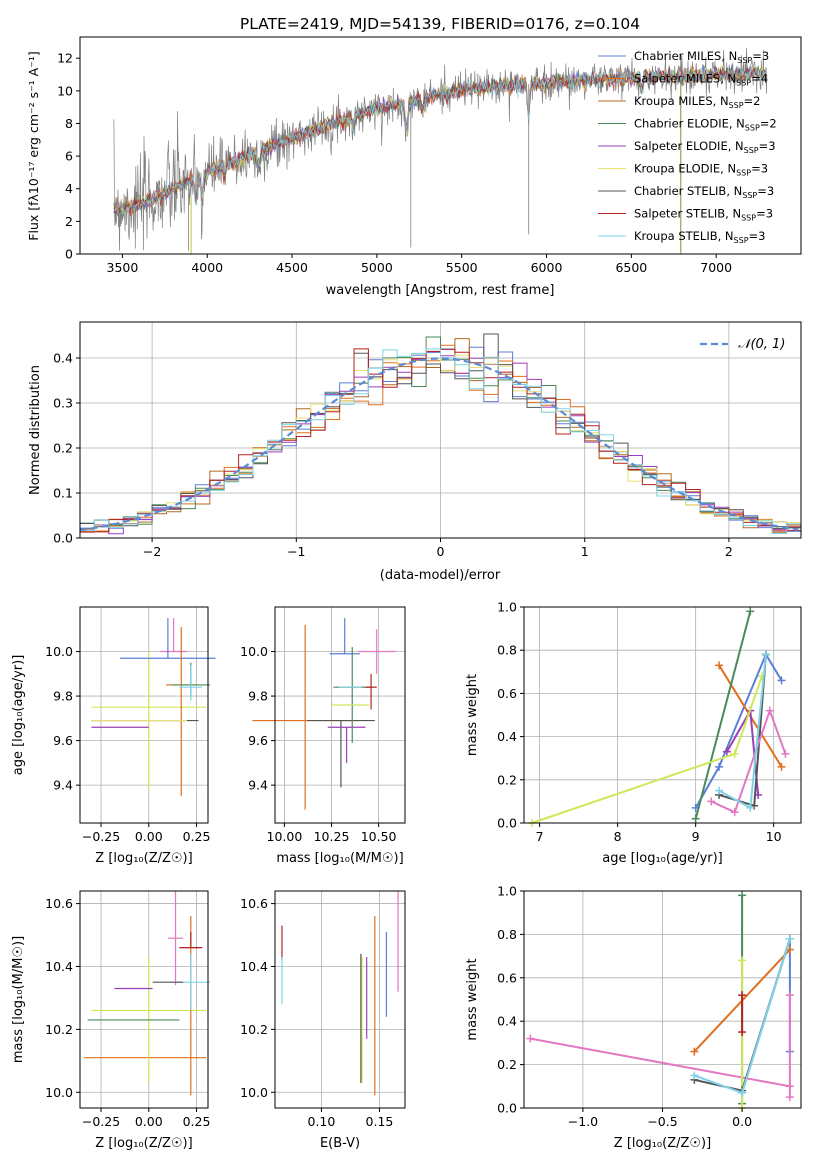 This screenshot has height=1170, width=819. What do you see at coordinates (624, 1007) in the screenshot?
I see `massweight-vs-Z-ticks: −1.0 −0.5 0.0 0.0 0.2 0.4 0.6 0.8 1.0` at bounding box center [624, 1007].